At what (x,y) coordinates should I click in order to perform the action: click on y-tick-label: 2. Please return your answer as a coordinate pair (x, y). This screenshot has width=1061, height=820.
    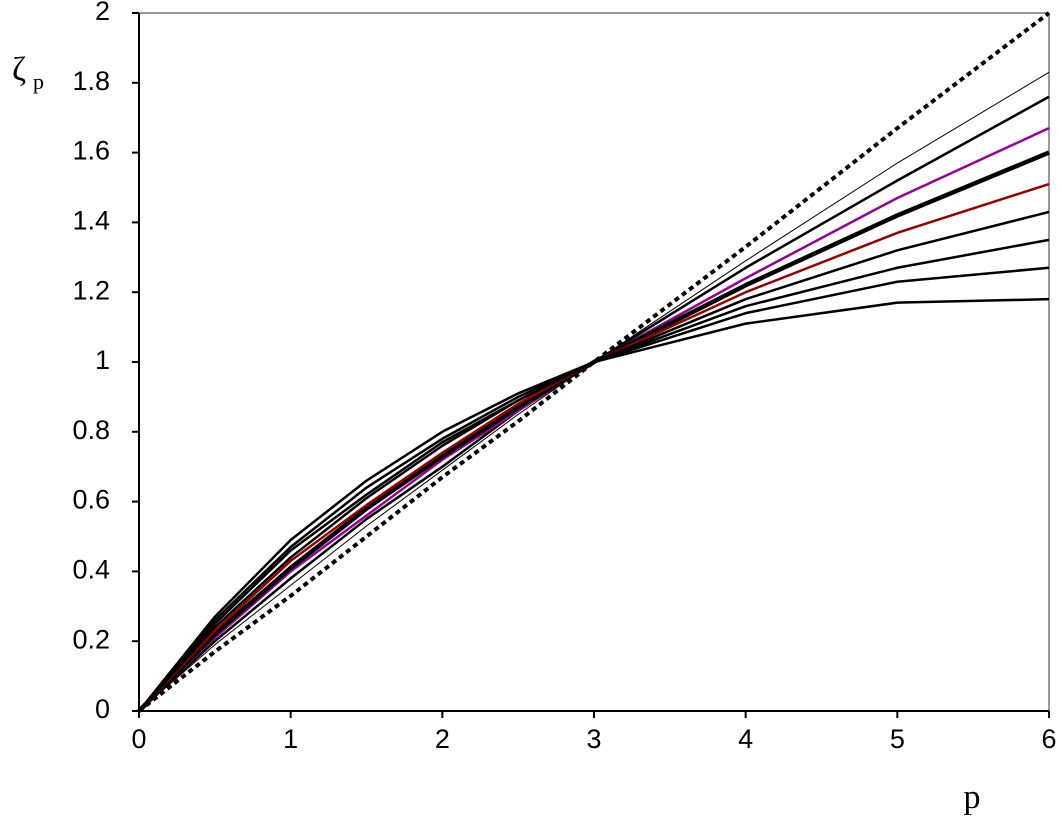
    Looking at the image, I should click on (102, 13).